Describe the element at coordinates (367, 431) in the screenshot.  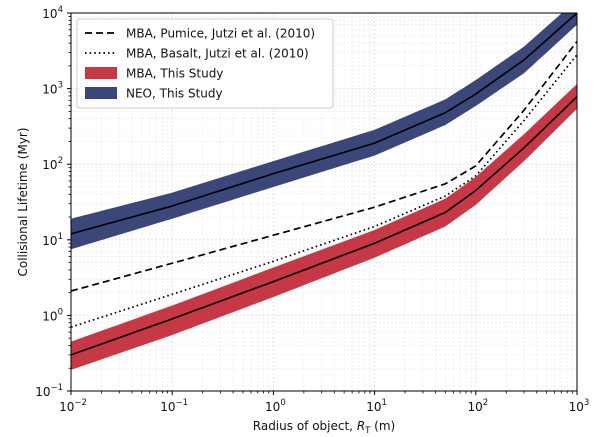
I see `x-axis-subscript: T` at that location.